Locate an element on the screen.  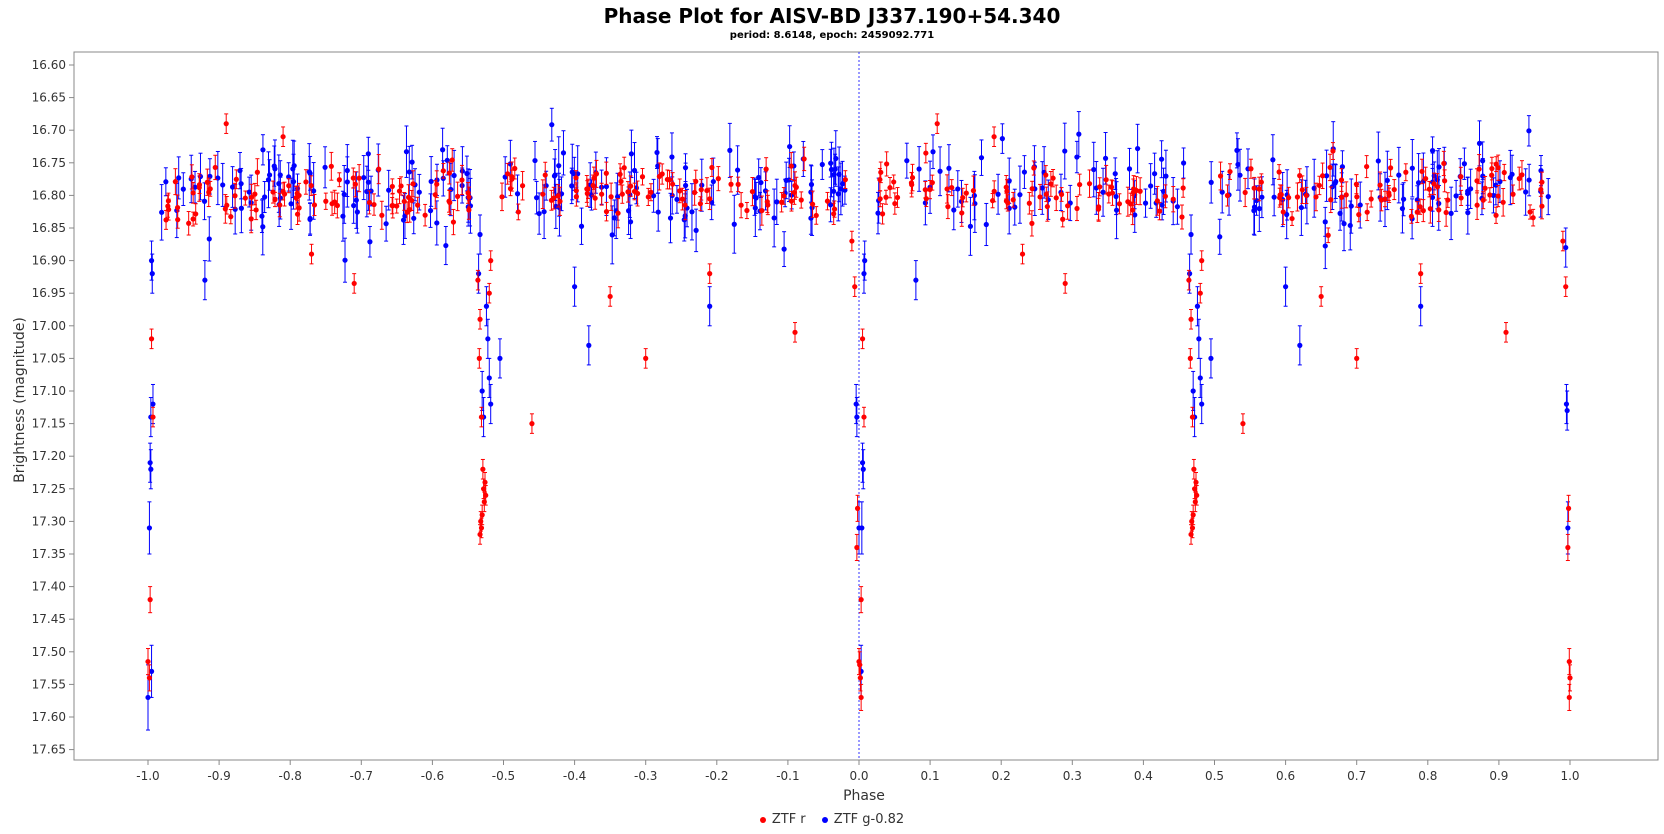
y-tick-label: 16.75 is located at coordinates (49, 163).